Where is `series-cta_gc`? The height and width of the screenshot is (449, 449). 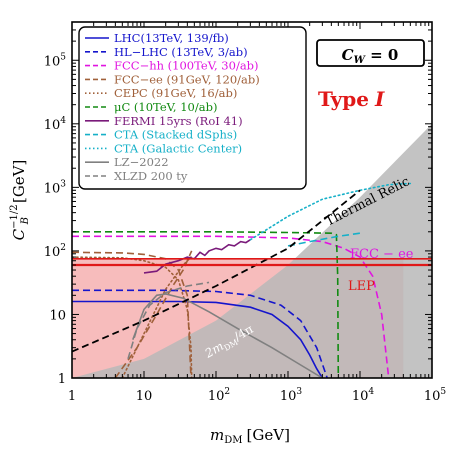
series-cta_gc is located at coordinates (330, 211).